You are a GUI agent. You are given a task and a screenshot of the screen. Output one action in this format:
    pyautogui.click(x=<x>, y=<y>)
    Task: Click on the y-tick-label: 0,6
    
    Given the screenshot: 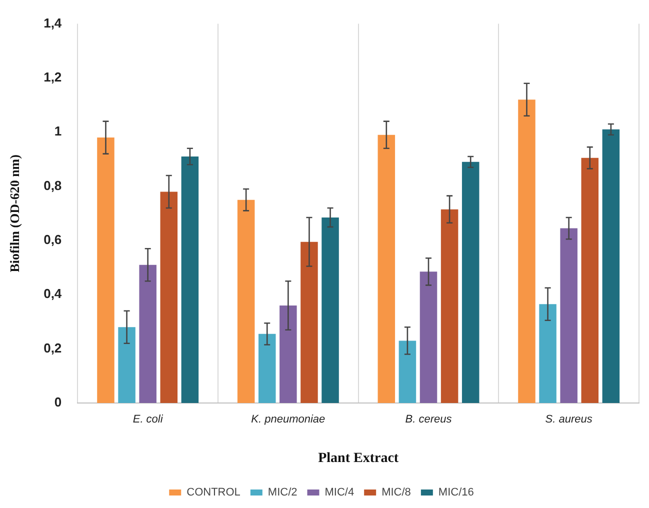 What is the action you would take?
    pyautogui.click(x=53, y=240)
    